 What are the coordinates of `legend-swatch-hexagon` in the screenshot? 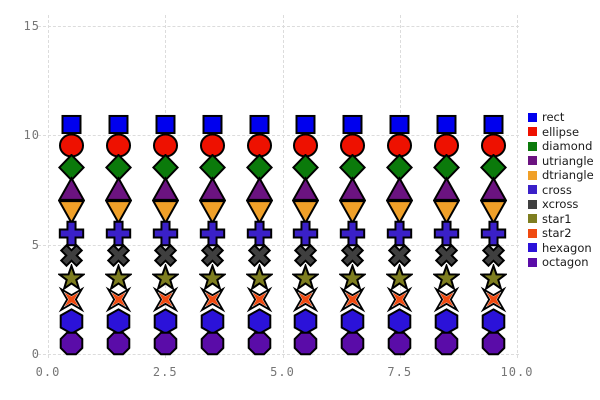 It's located at (532, 248).